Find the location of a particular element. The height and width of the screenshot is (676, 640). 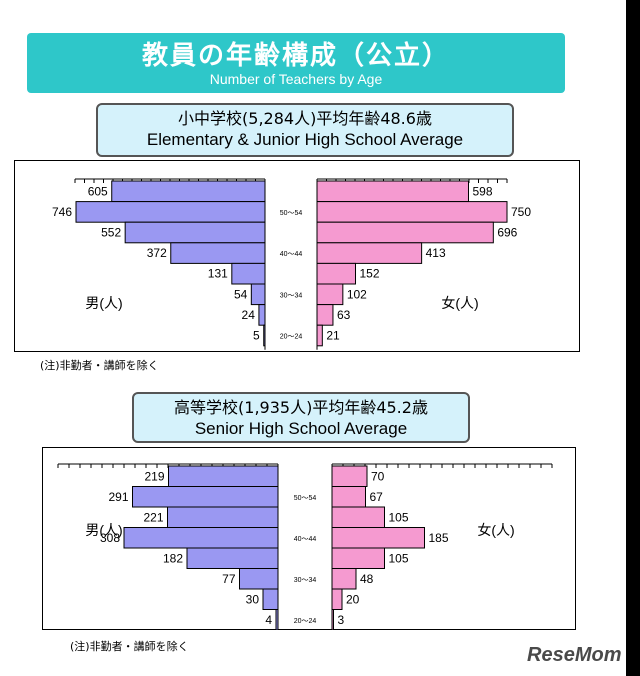

chart1-subtitle: Elementary & Junior High School Average is located at coordinates (305, 139).